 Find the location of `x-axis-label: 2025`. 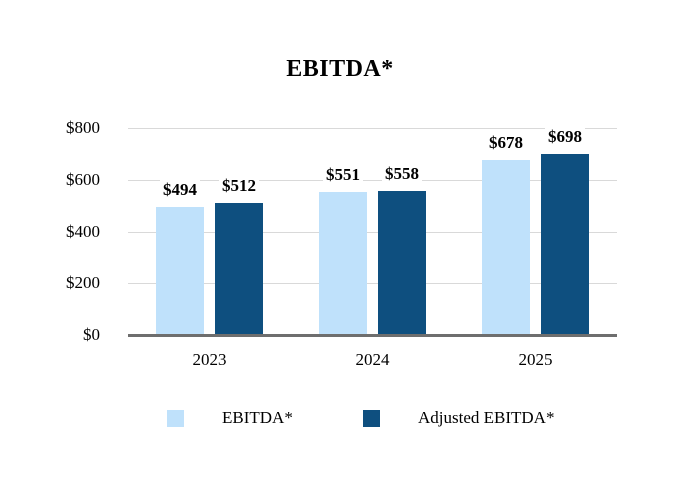

x-axis-label: 2025 is located at coordinates (535, 359).